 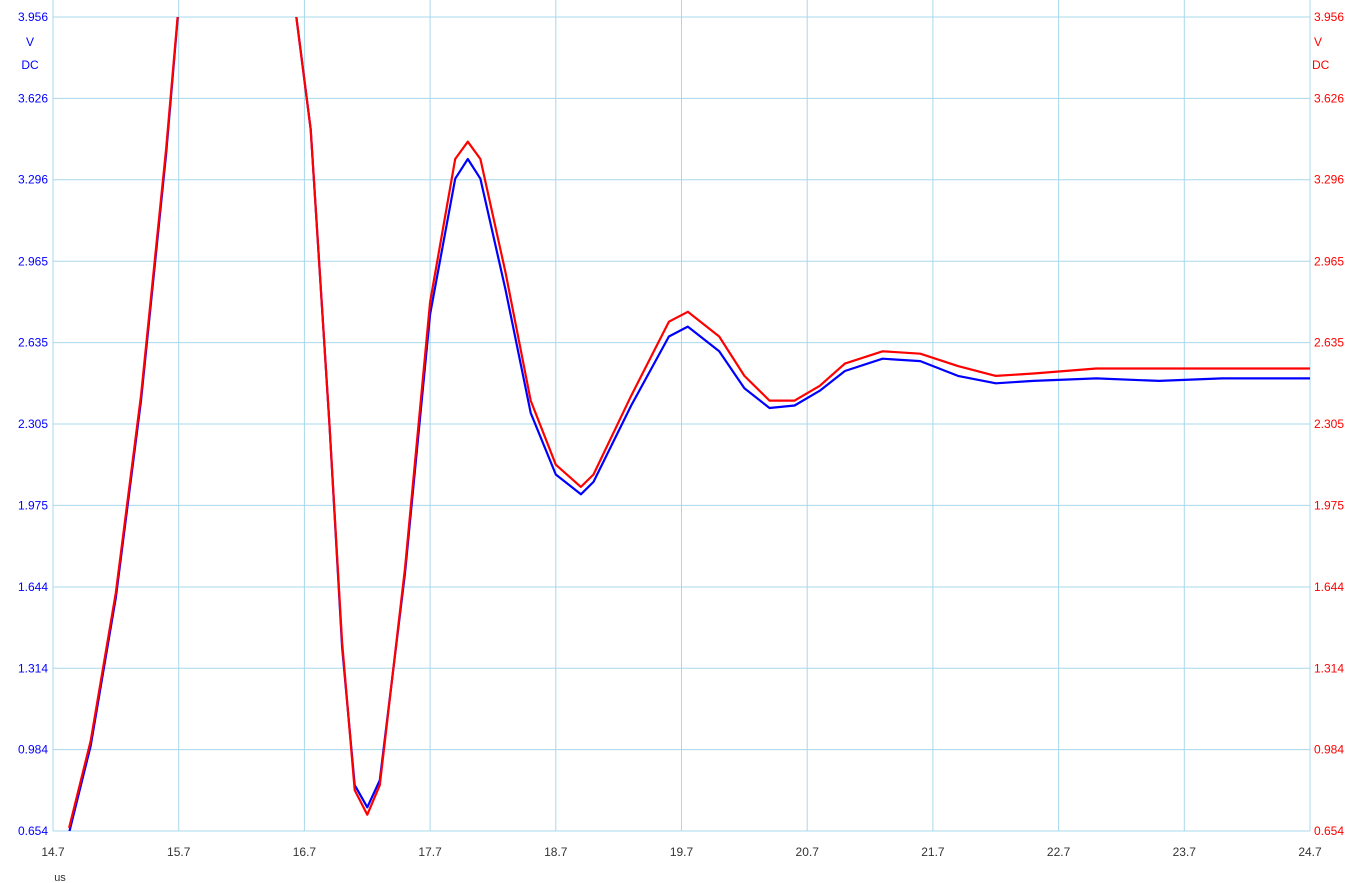 What do you see at coordinates (1329, 831) in the screenshot?
I see `right-y-tick-label: 0.654` at bounding box center [1329, 831].